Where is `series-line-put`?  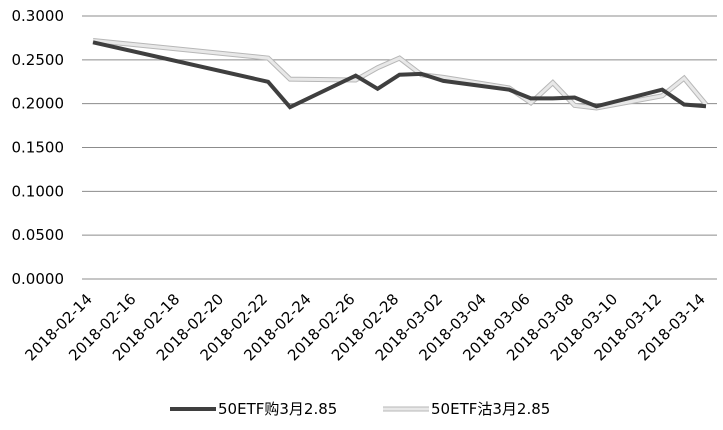 series-line-put is located at coordinates (400, 74).